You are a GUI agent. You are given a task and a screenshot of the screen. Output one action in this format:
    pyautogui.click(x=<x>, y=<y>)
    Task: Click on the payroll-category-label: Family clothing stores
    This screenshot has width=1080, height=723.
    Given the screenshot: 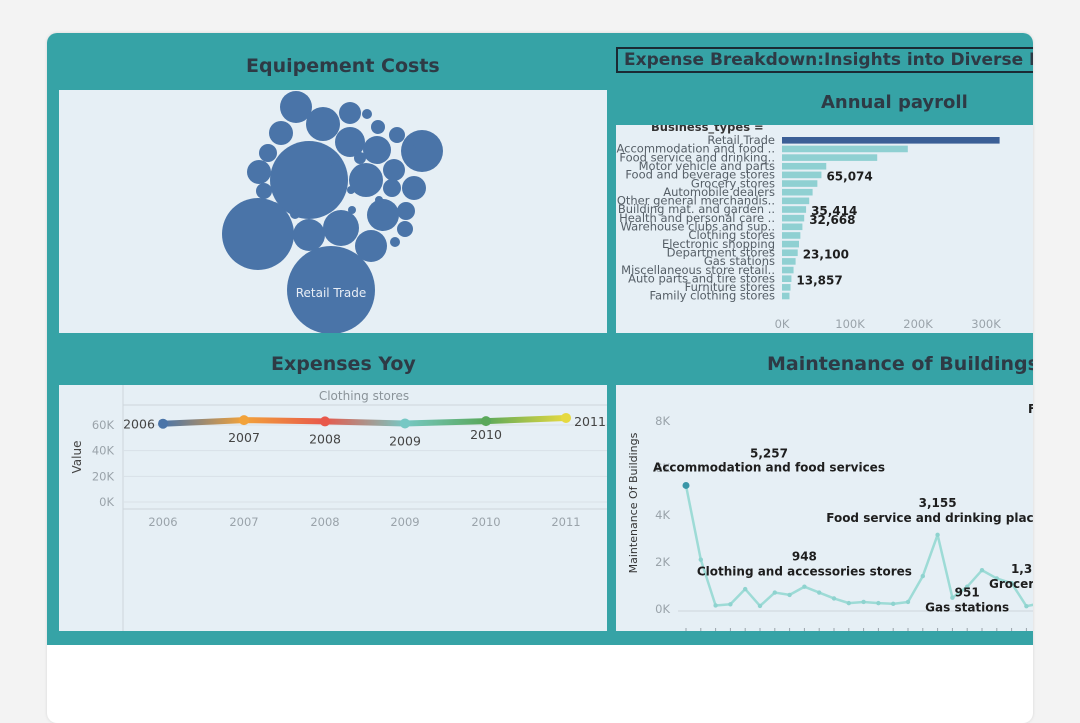 What is the action you would take?
    pyautogui.click(x=712, y=296)
    